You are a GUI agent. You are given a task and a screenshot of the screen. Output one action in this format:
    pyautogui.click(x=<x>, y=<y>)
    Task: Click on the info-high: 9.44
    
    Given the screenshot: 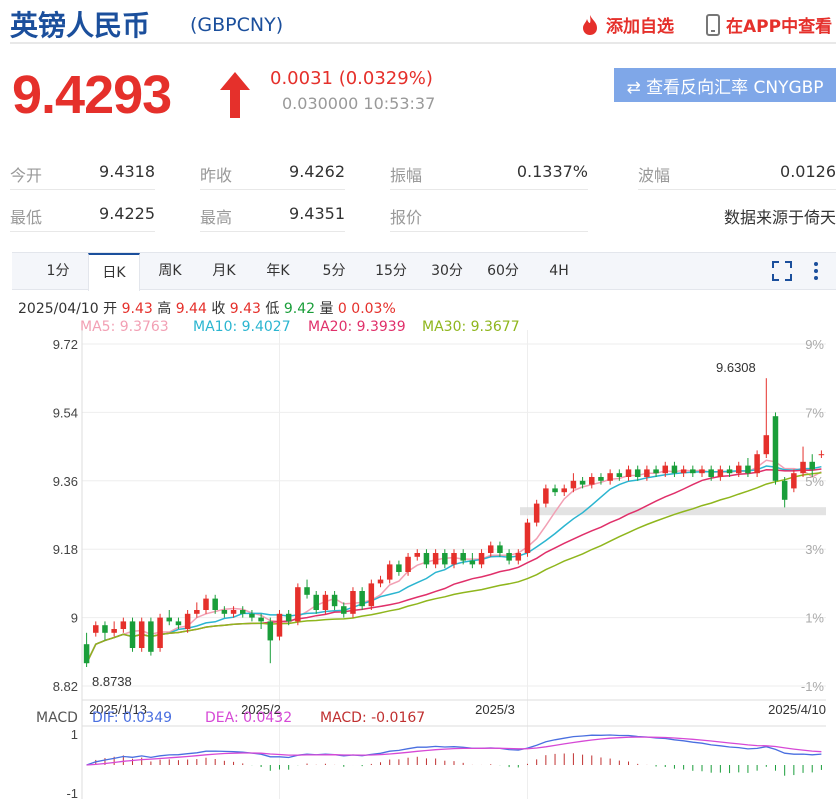 What is the action you would take?
    pyautogui.click(x=191, y=309)
    